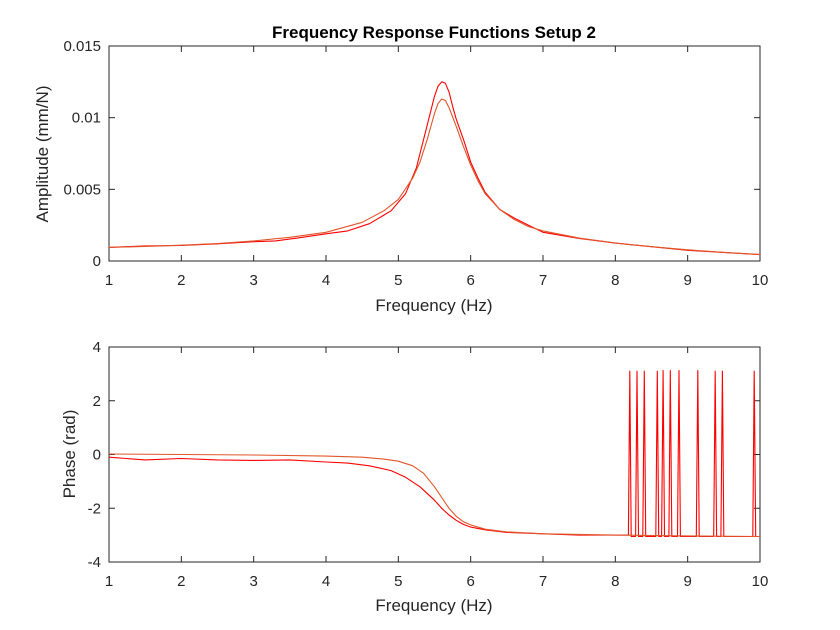 This screenshot has width=840, height=630. Describe the element at coordinates (433, 305) in the screenshot. I see `amplitude-xlabel: Frequency (Hz)` at that location.